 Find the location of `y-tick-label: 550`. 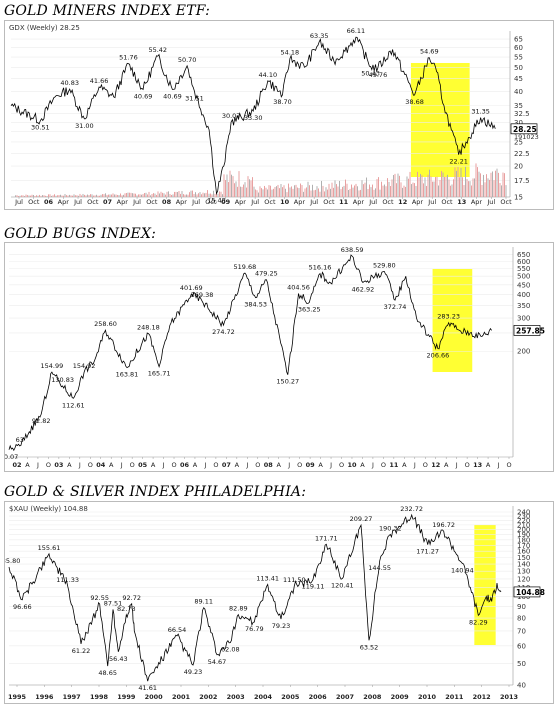

y-tick-label: 550 is located at coordinates (523, 269).